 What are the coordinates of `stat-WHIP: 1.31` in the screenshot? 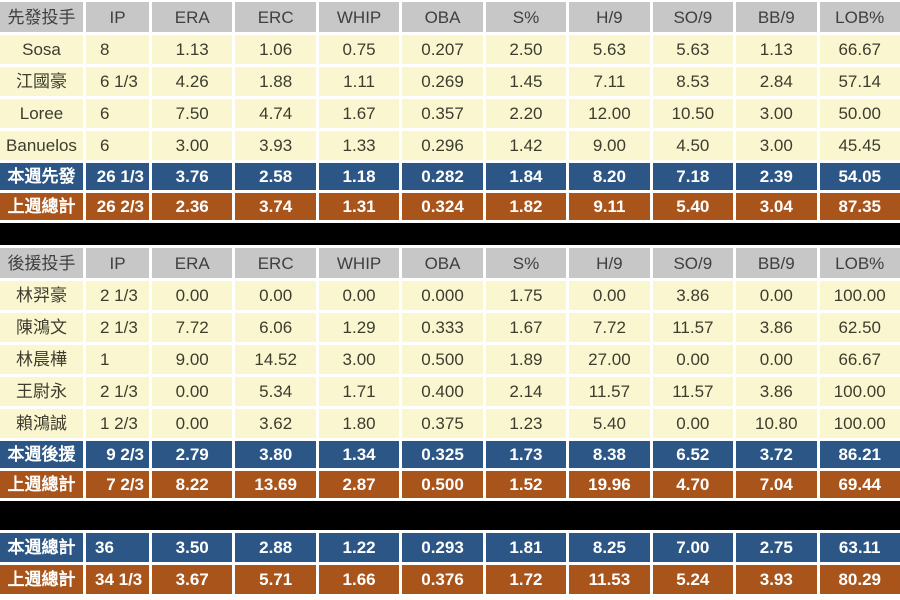 It's located at (360, 206).